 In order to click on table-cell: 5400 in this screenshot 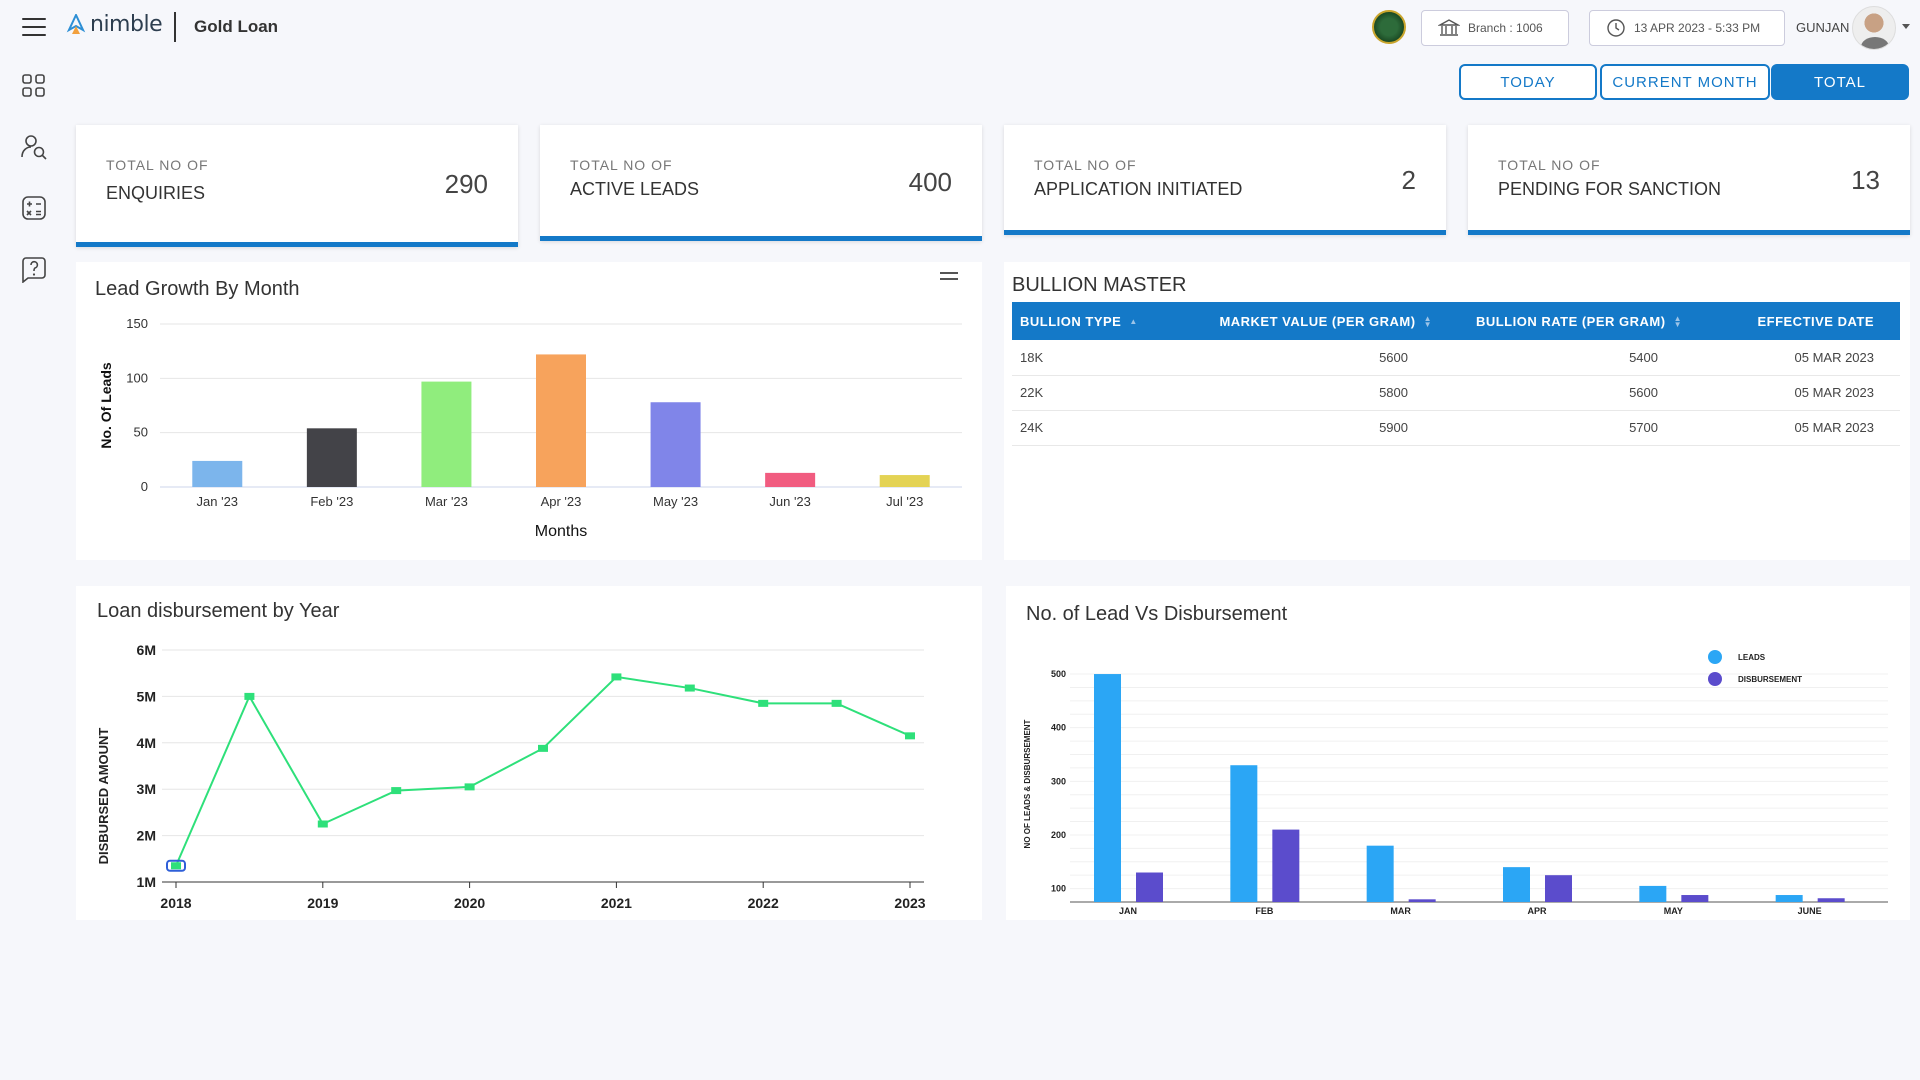, I will do `click(1577, 358)`.